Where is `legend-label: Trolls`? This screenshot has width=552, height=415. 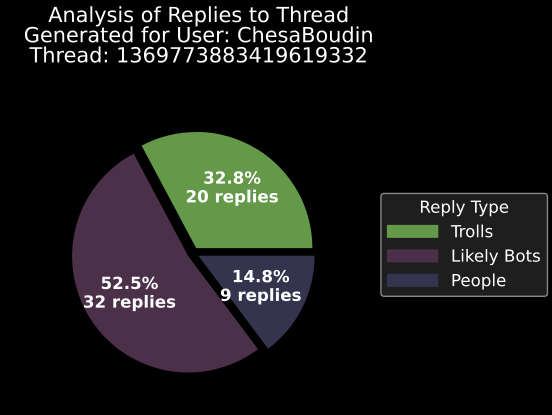 legend-label: Trolls is located at coordinates (471, 231).